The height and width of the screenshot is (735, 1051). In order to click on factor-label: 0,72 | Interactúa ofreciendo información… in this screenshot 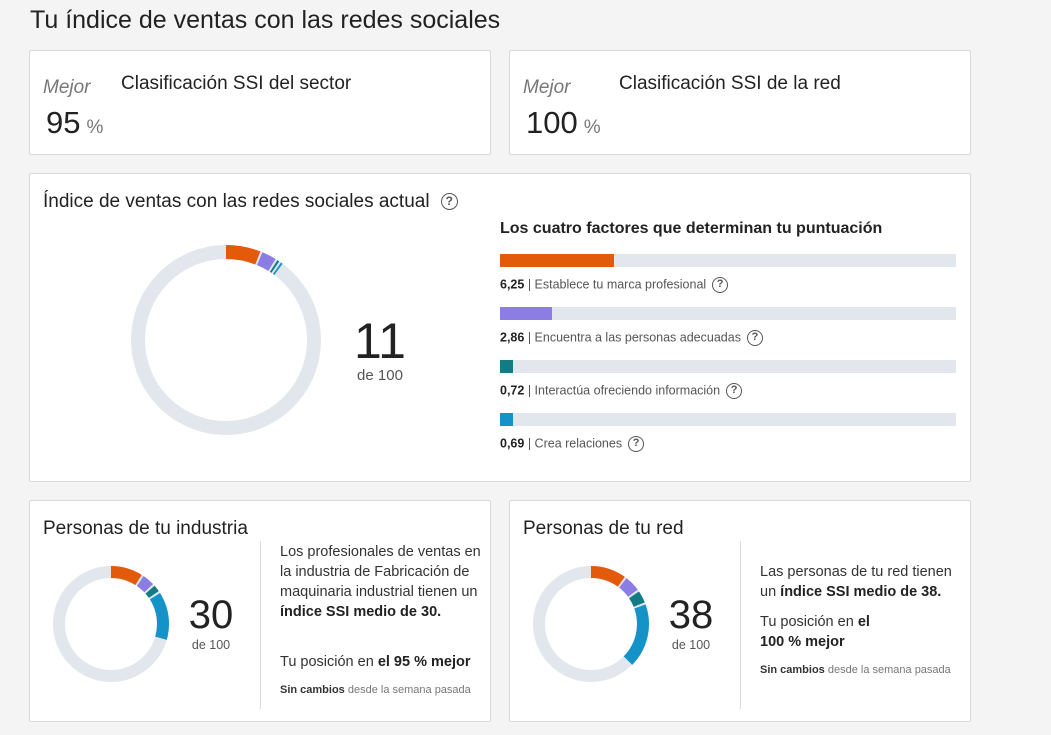, I will do `click(621, 391)`.